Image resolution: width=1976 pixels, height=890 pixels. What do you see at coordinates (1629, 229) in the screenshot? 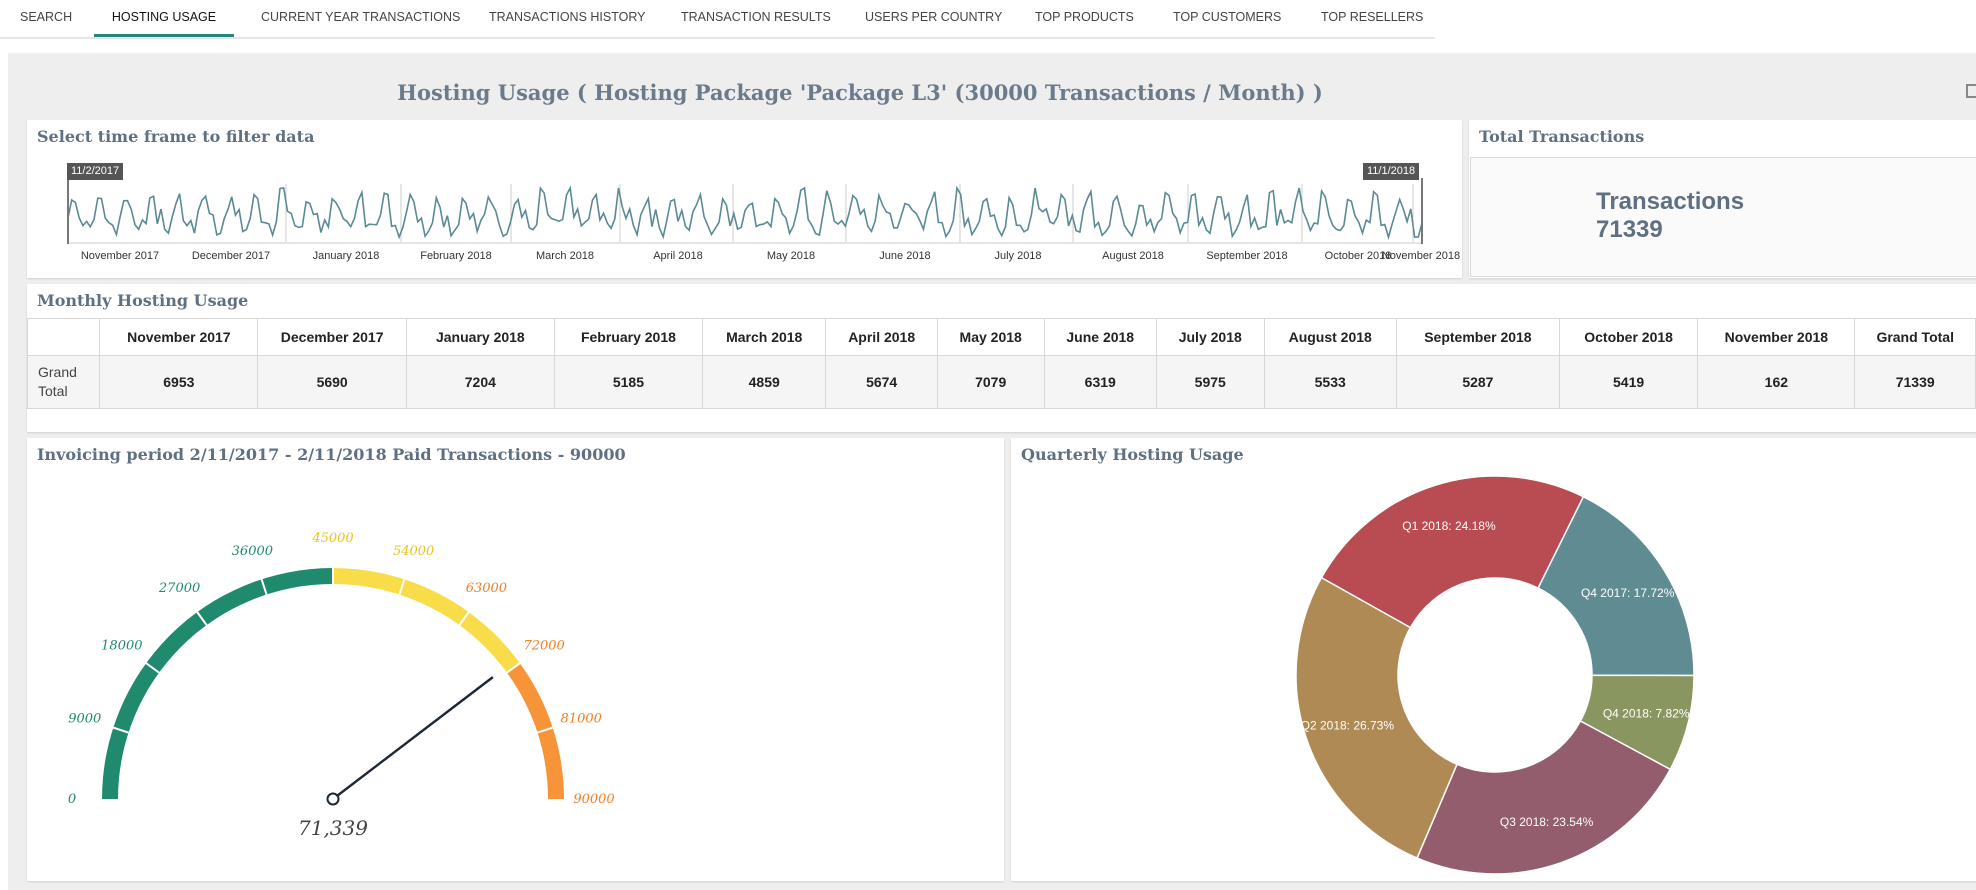
I see `total-transactions-value: 71339` at bounding box center [1629, 229].